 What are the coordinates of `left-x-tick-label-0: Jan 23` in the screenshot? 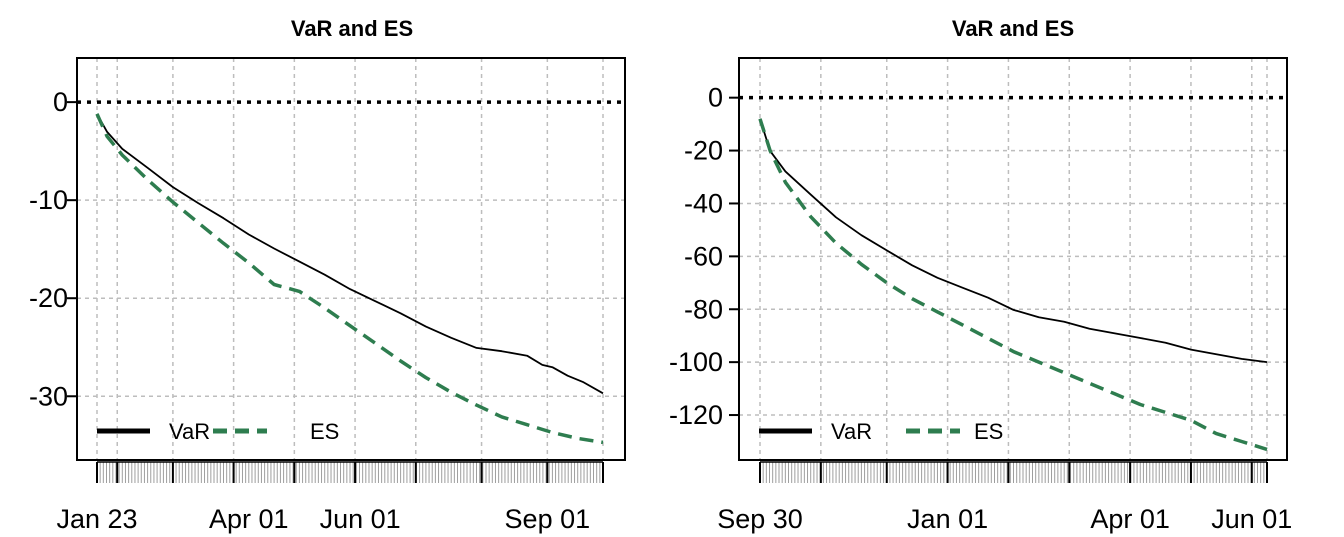 It's located at (96, 519).